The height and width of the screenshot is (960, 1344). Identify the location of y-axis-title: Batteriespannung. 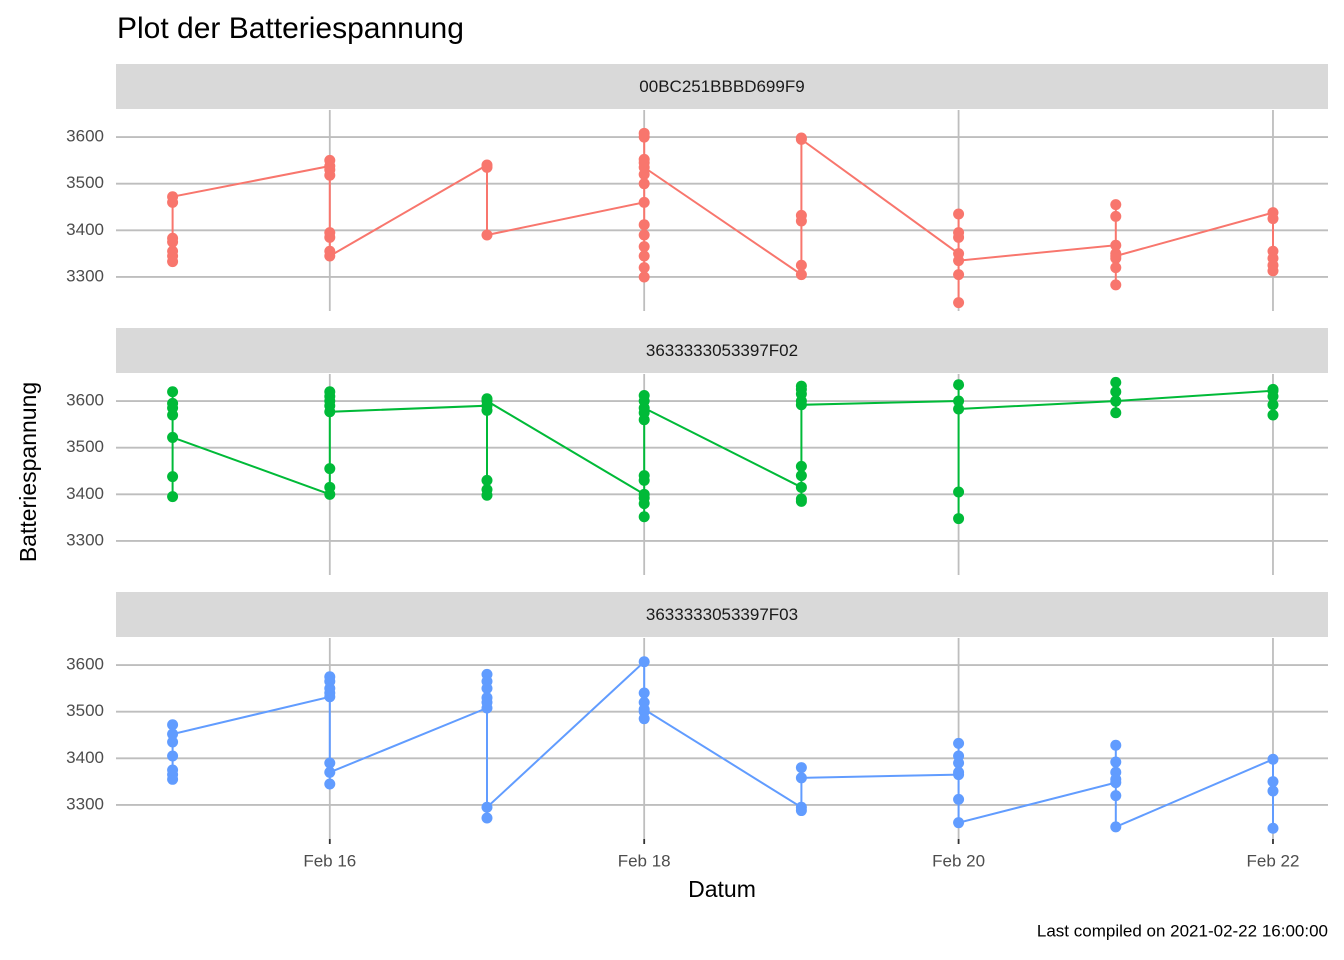
(28, 472).